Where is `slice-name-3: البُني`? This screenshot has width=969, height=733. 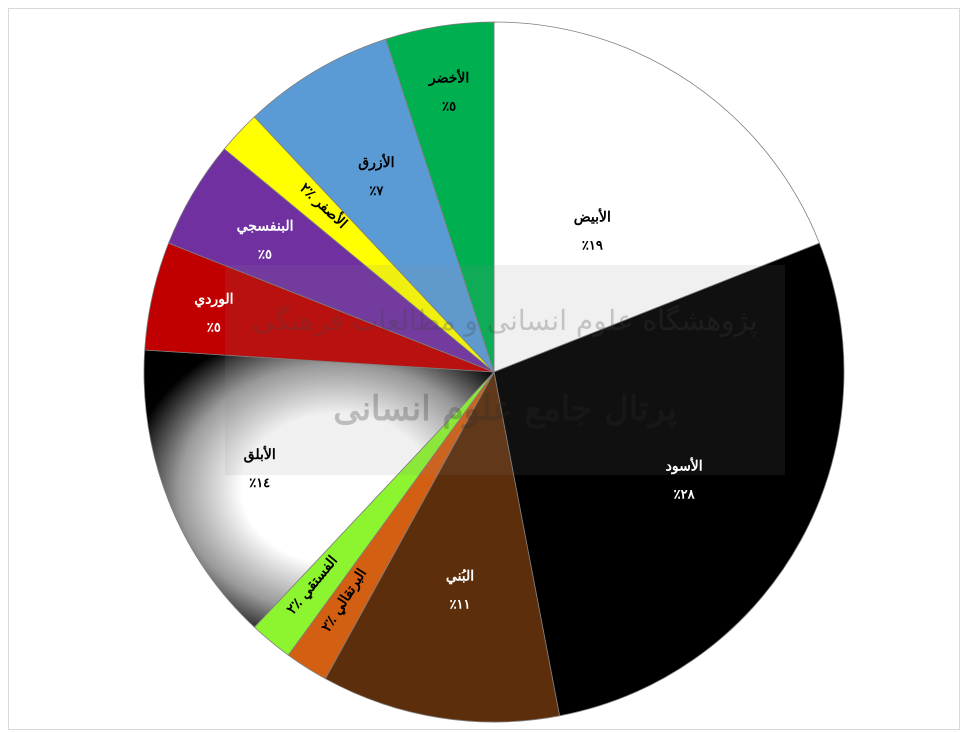 slice-name-3: البُني is located at coordinates (460, 576).